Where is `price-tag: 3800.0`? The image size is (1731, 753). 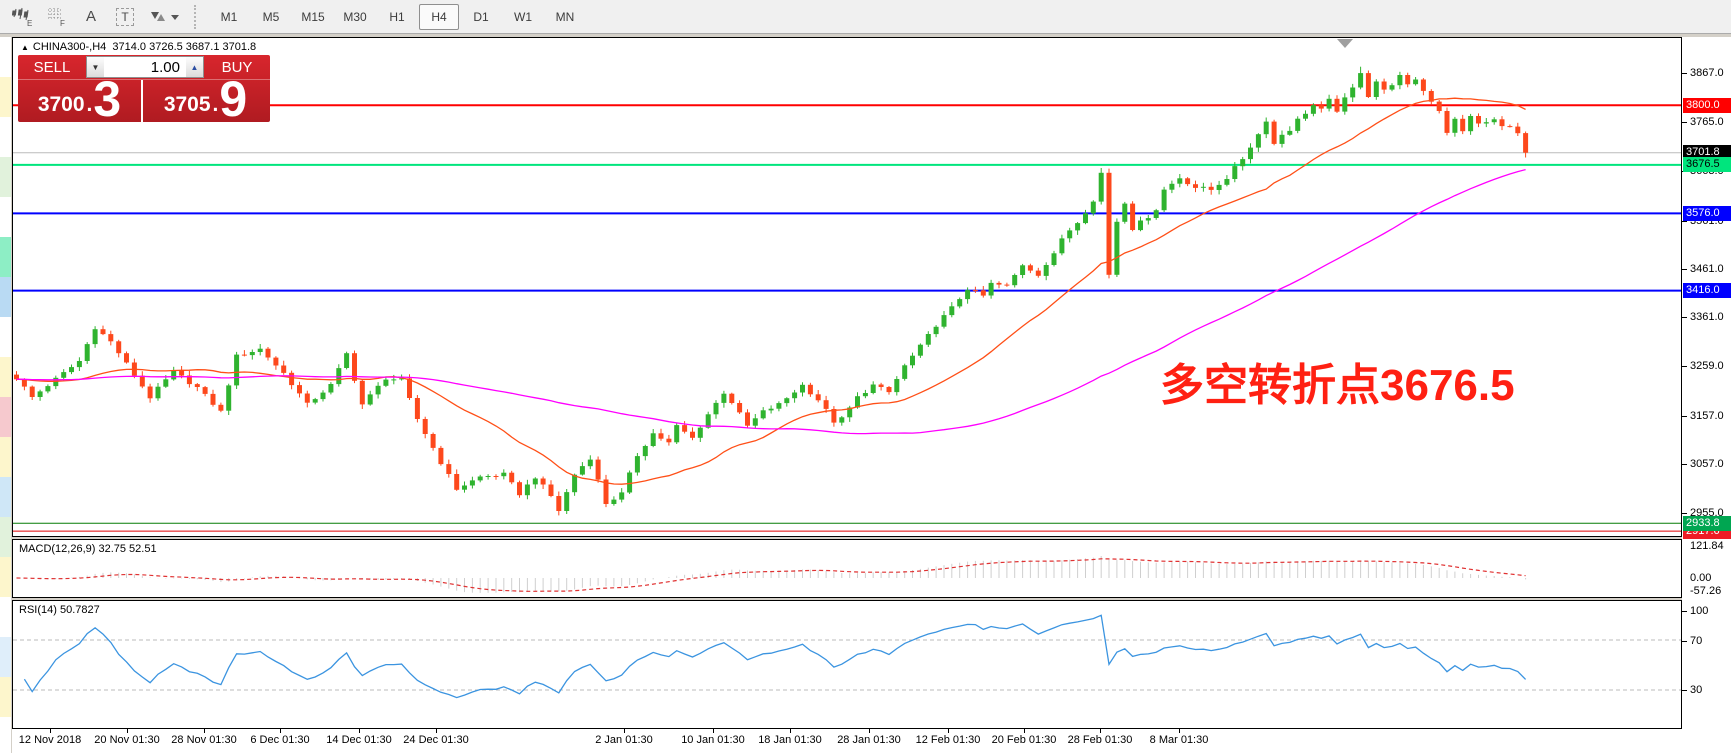
price-tag: 3800.0 is located at coordinates (1707, 105).